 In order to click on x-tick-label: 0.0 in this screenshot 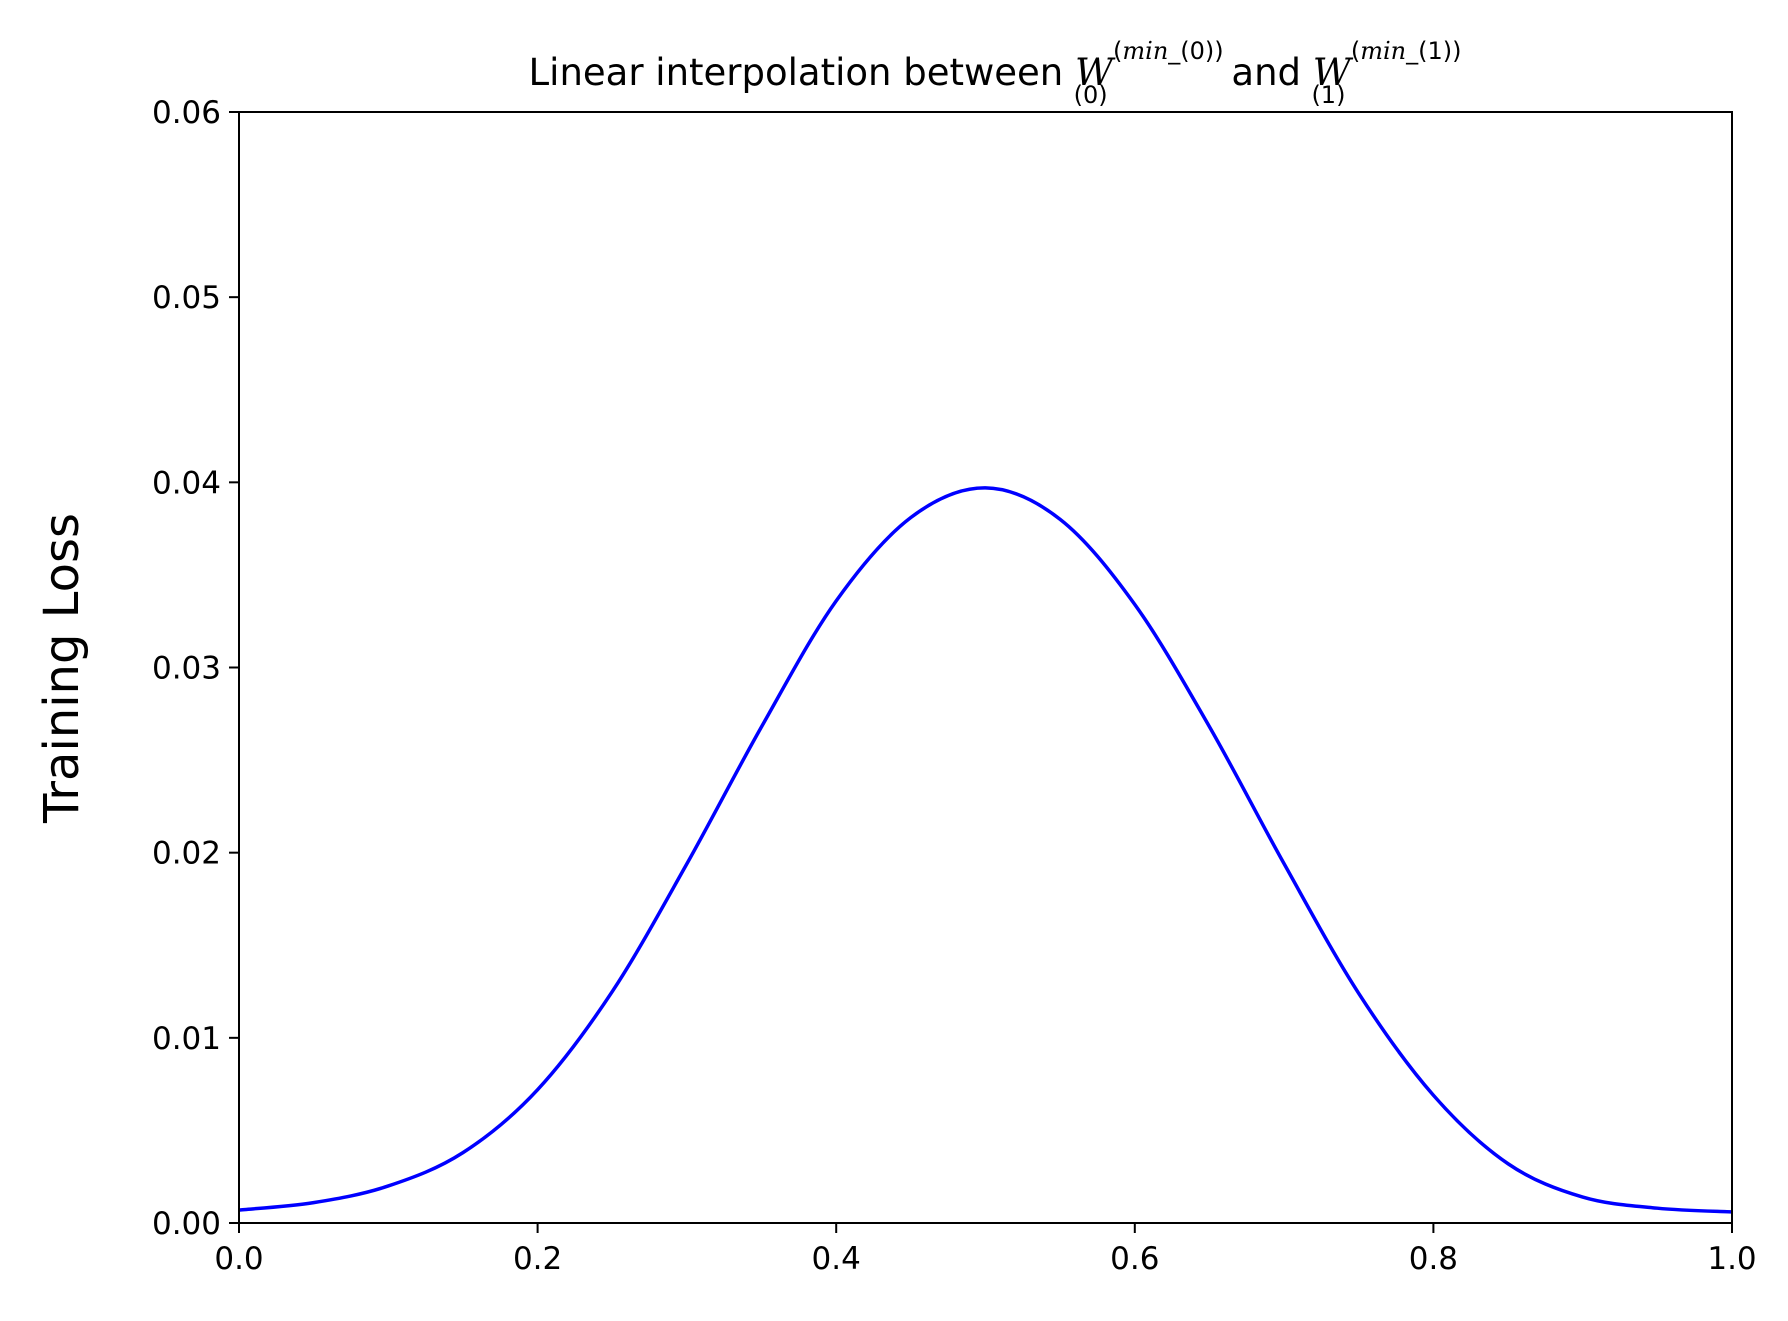, I will do `click(238, 1259)`.